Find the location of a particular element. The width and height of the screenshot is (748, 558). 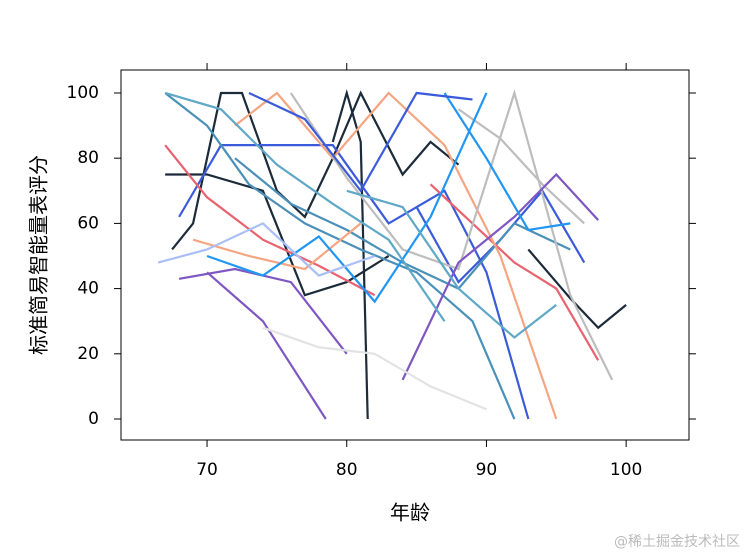

y-tick-label: 100 is located at coordinates (83, 93).